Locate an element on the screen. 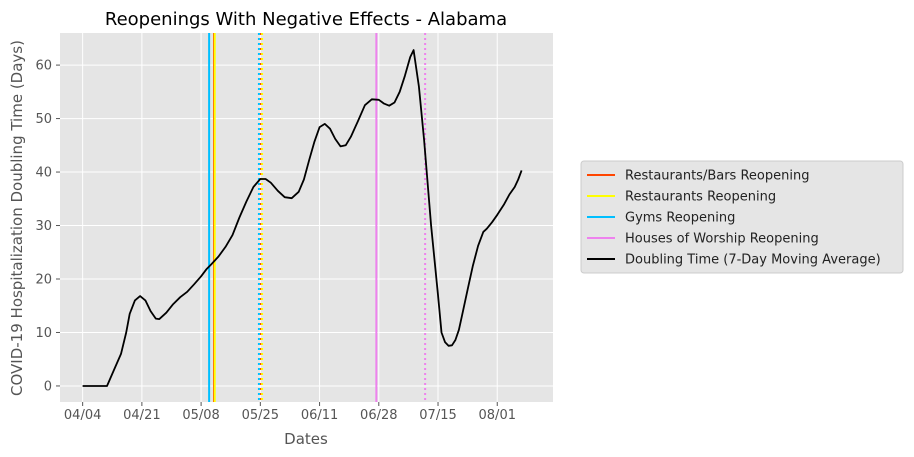 Image resolution: width=914 pixels, height=457 pixels. legend-label-restaurants-bars-reopening: Restaurants/Bars Reopening is located at coordinates (717, 176).